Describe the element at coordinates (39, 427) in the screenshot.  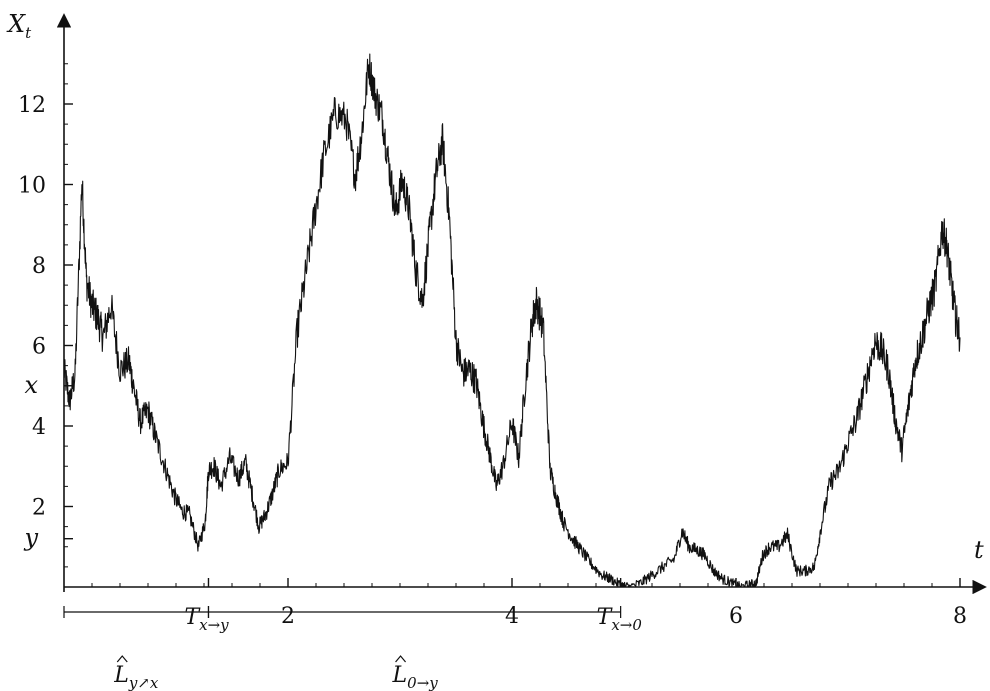
I see `y-tick-label: 4` at that location.